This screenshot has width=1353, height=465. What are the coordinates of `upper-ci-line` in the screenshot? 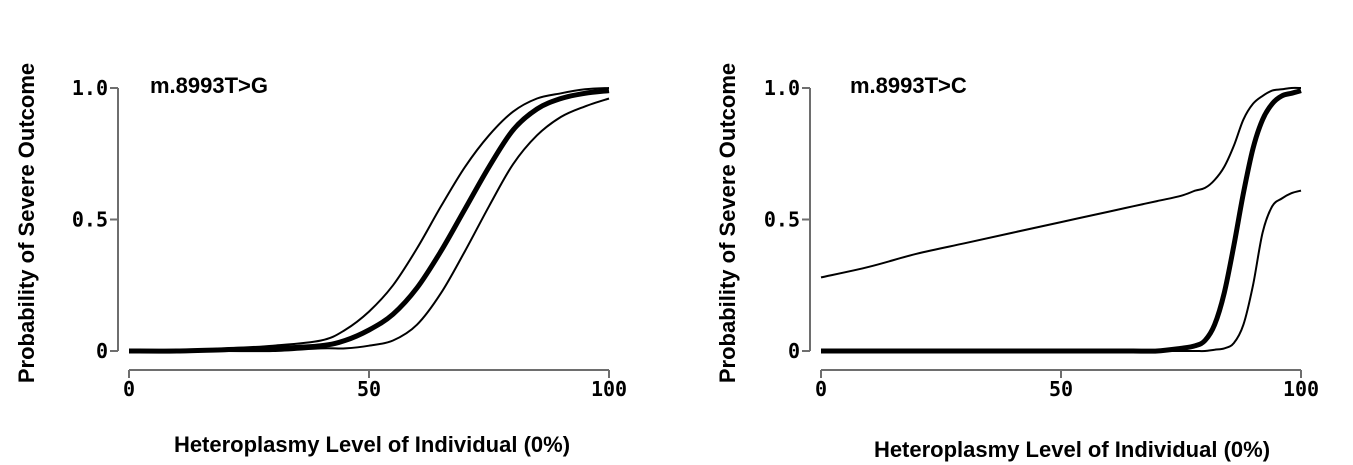 It's located at (1061, 182).